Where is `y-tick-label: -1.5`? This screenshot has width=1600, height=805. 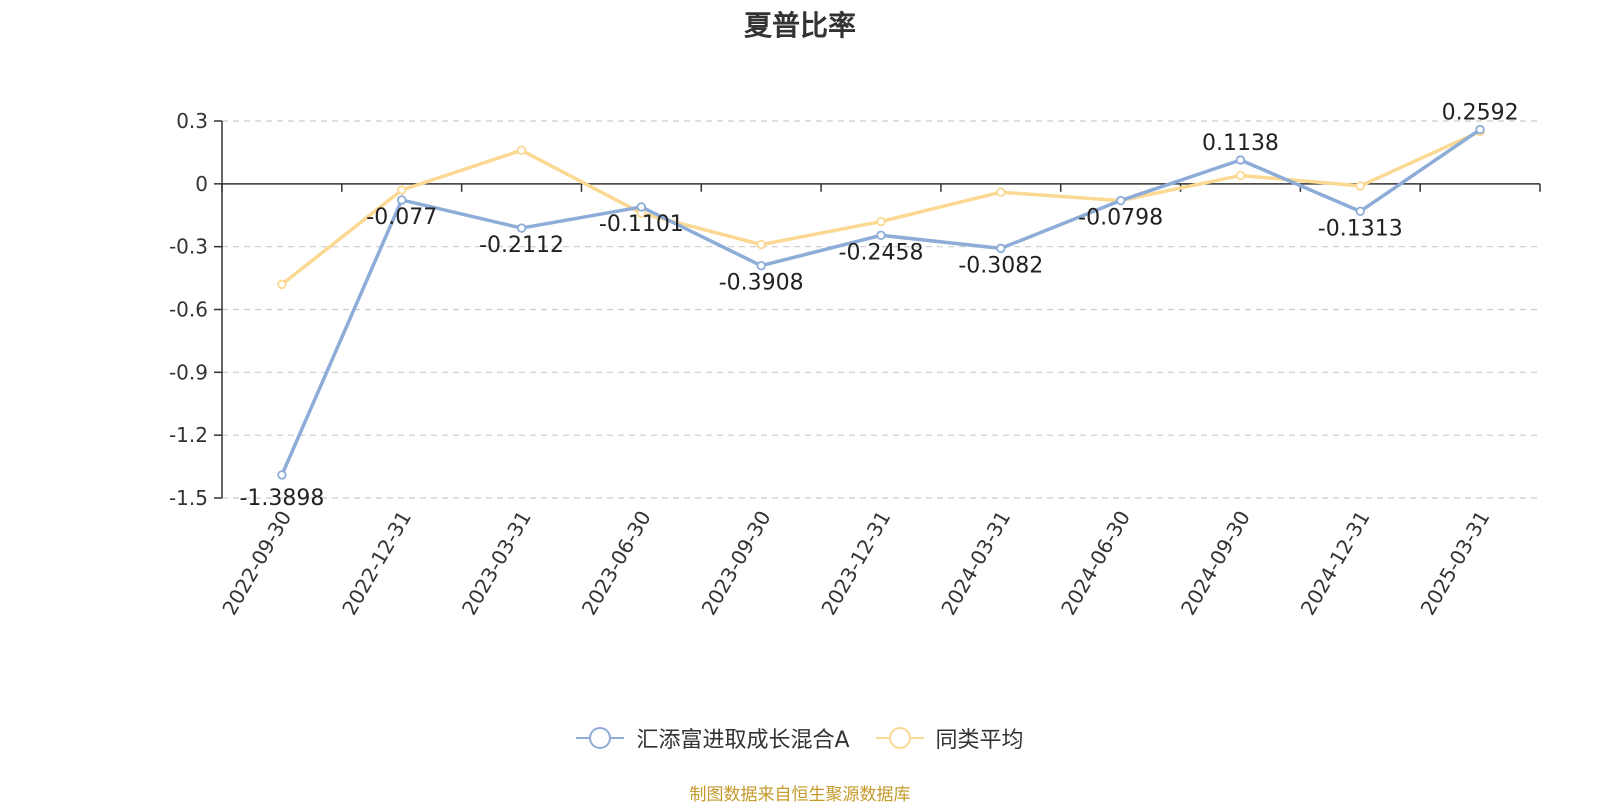 y-tick-label: -1.5 is located at coordinates (188, 498).